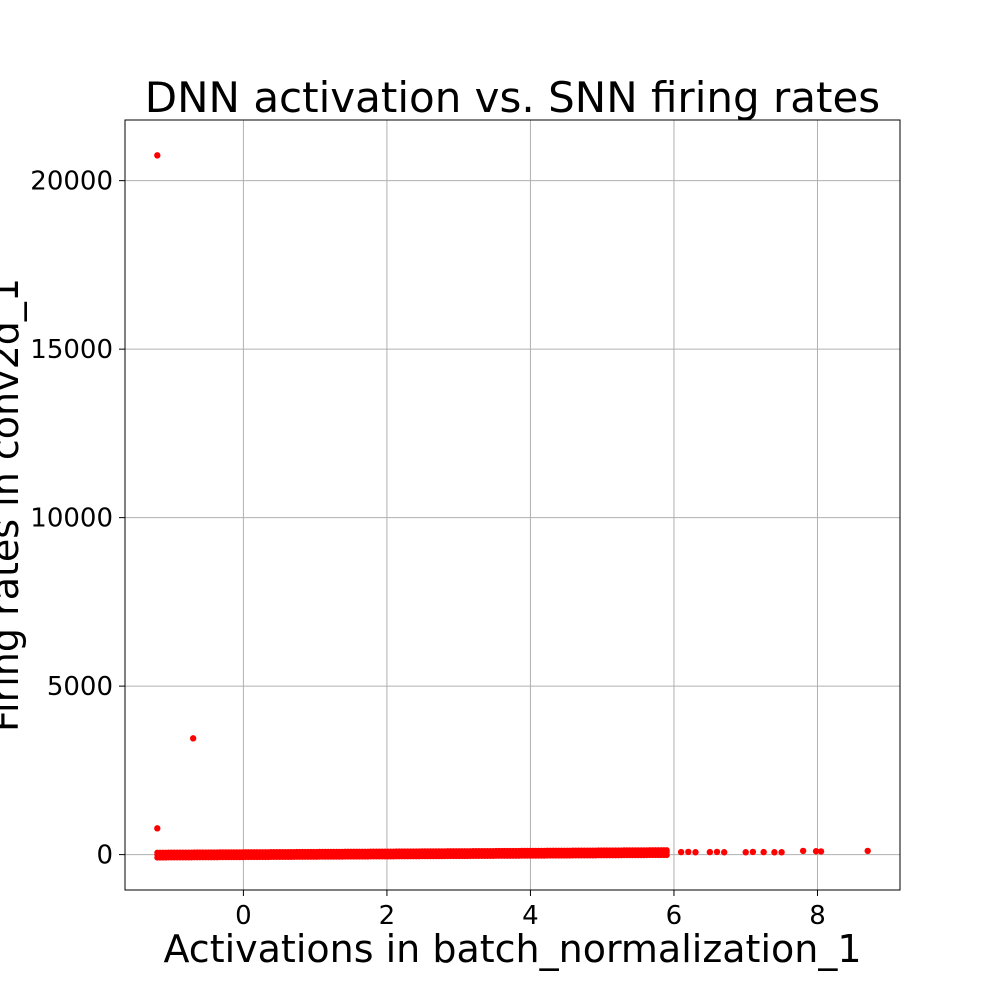 This screenshot has width=1000, height=1000. What do you see at coordinates (80, 687) in the screenshot?
I see `y-tick-label: 5000` at bounding box center [80, 687].